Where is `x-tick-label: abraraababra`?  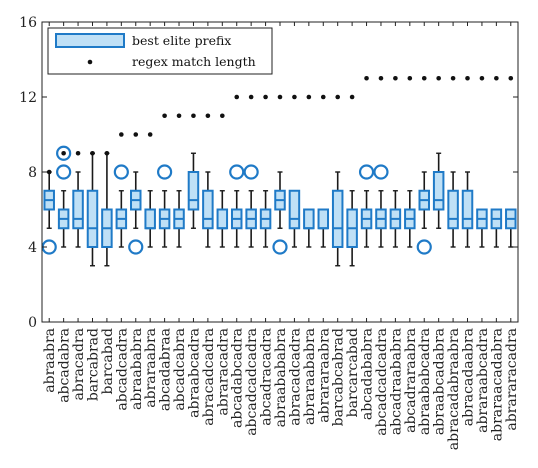 x-tick-label: abraraababra is located at coordinates (310, 376).